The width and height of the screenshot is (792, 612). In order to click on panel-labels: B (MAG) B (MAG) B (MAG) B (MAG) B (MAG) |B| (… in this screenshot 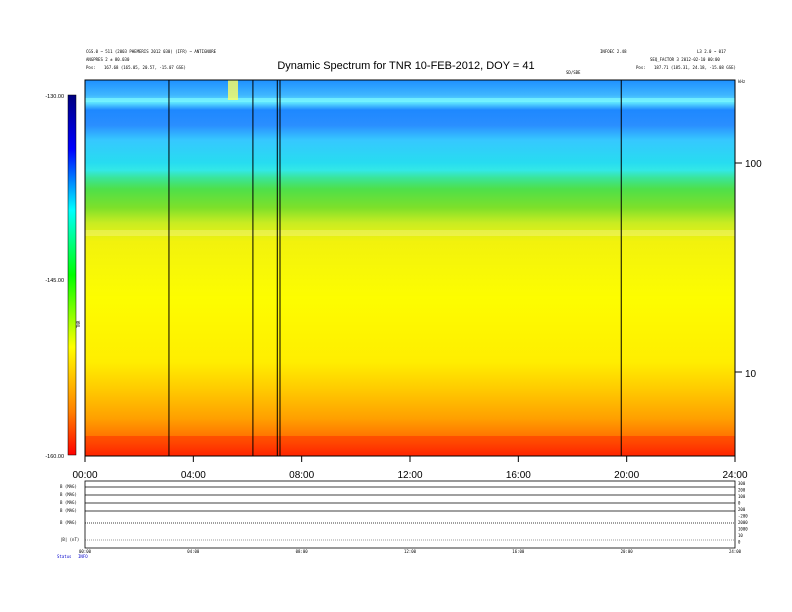, I will do `click(69, 513)`.